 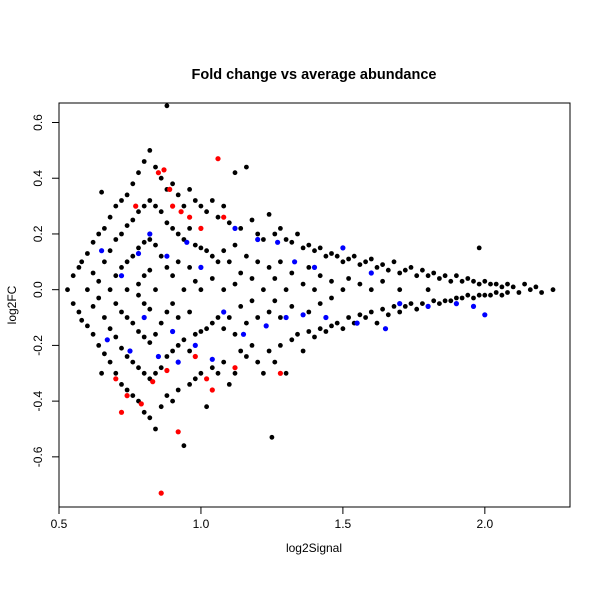 What do you see at coordinates (38, 233) in the screenshot?
I see `y-tick-label: 0.2` at bounding box center [38, 233].